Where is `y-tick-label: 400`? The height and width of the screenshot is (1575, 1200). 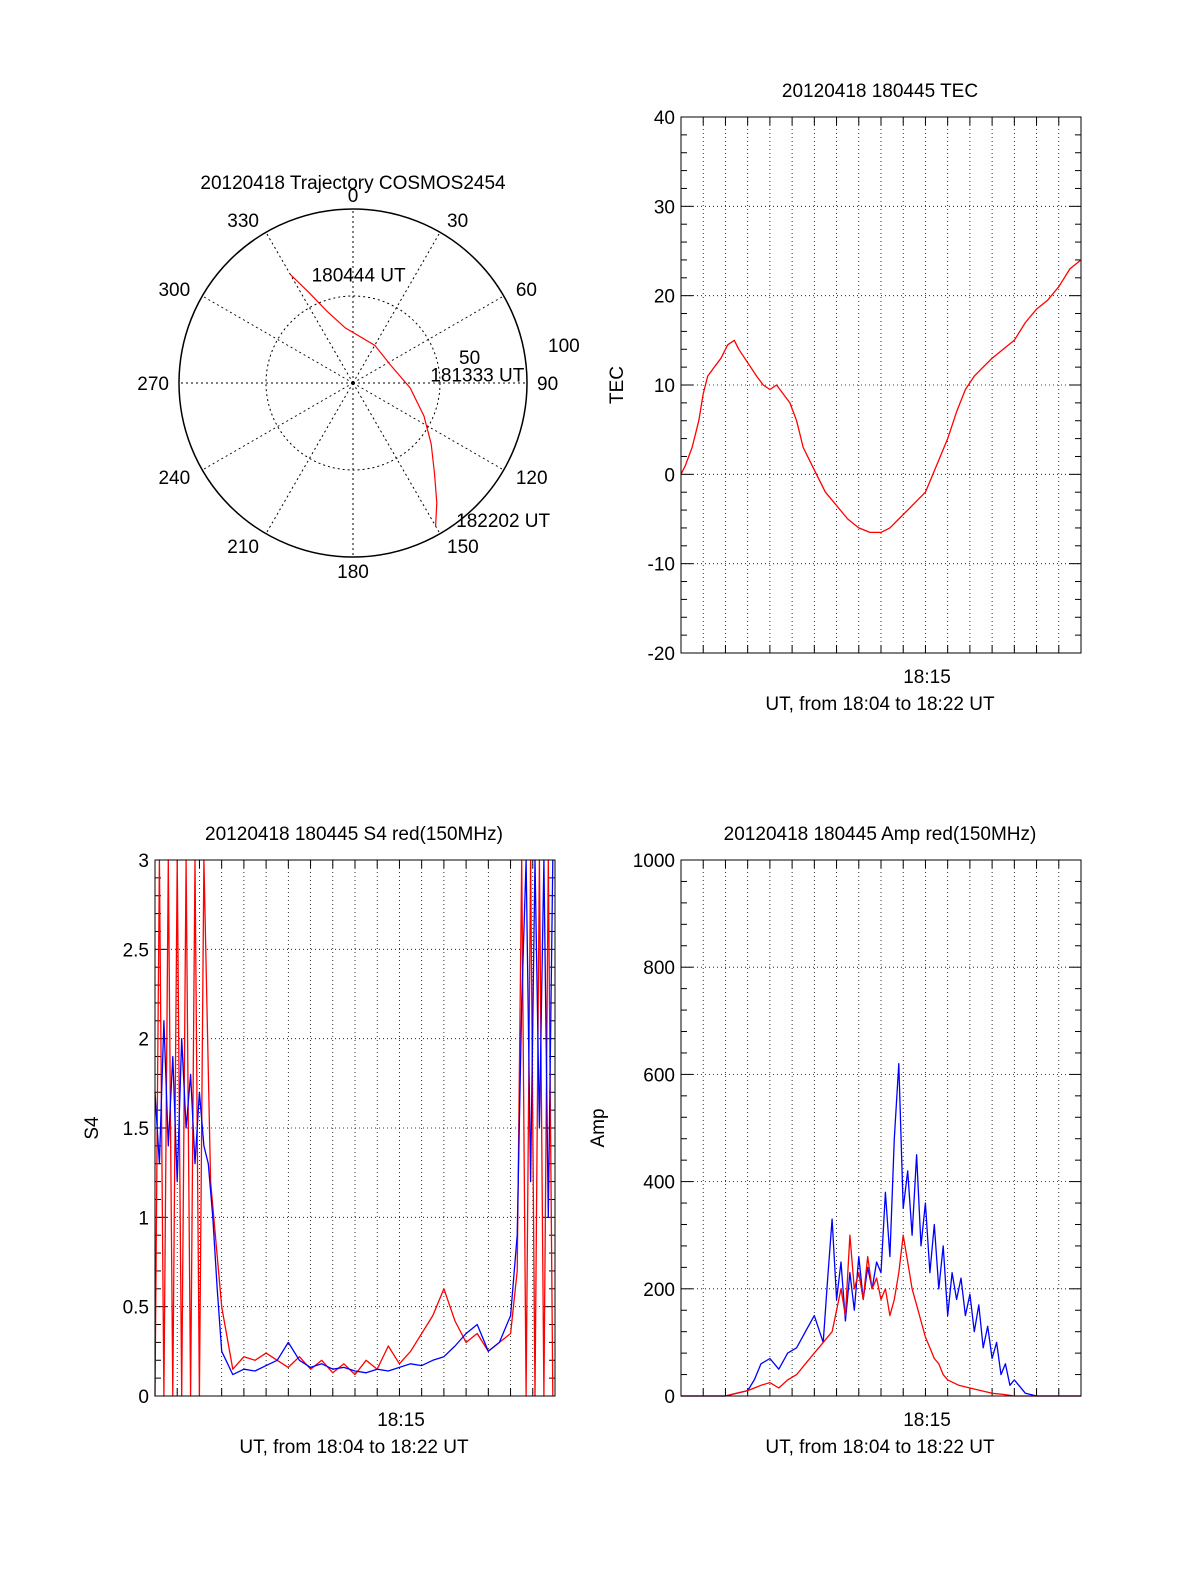
y-tick-label: 400 is located at coordinates (659, 1183).